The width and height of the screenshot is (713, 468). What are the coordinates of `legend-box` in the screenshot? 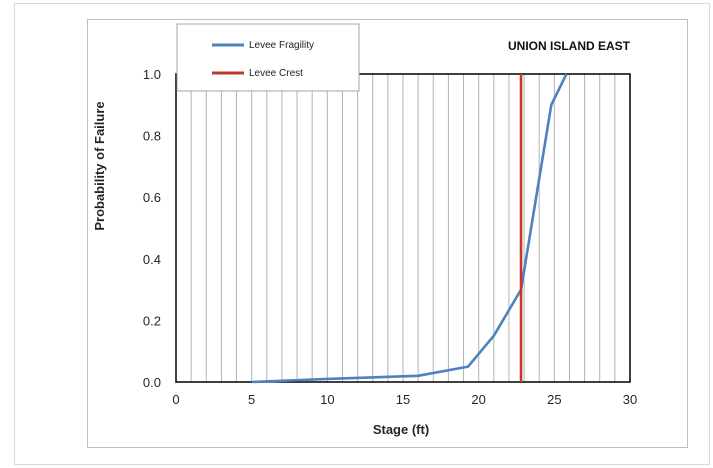 It's located at (268, 57).